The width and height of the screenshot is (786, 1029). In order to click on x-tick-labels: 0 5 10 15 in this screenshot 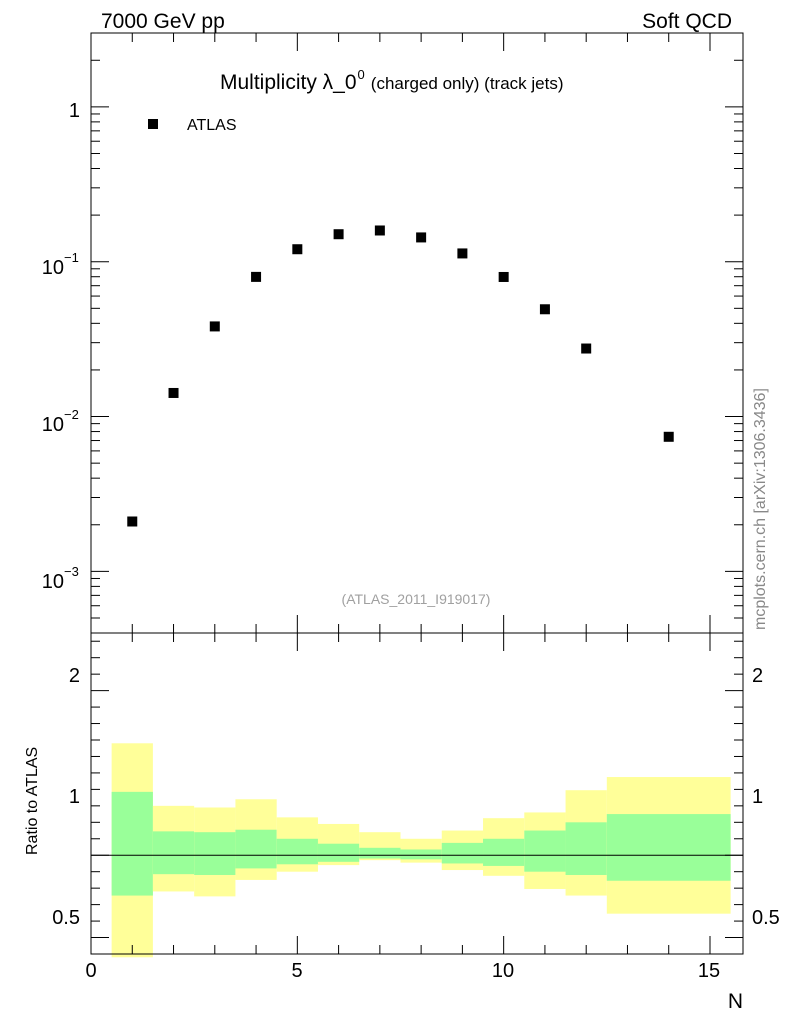, I will do `click(402, 971)`.